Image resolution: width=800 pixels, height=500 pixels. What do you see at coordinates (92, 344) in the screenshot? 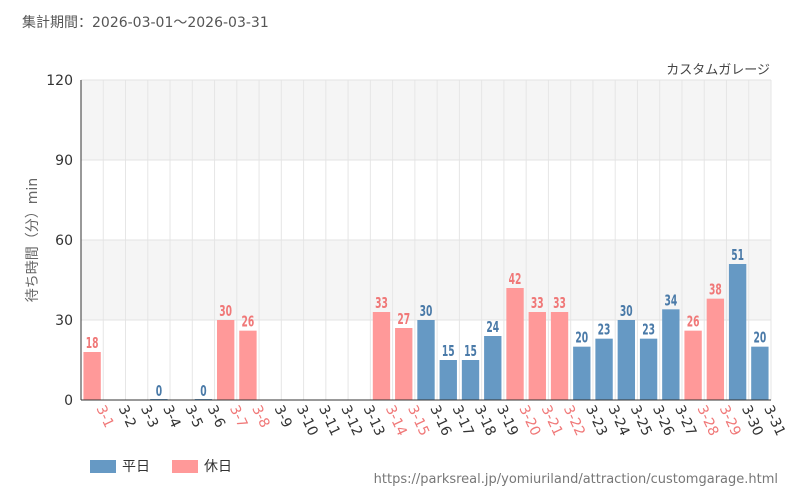
I see `bar-value-label: 18` at bounding box center [92, 344].